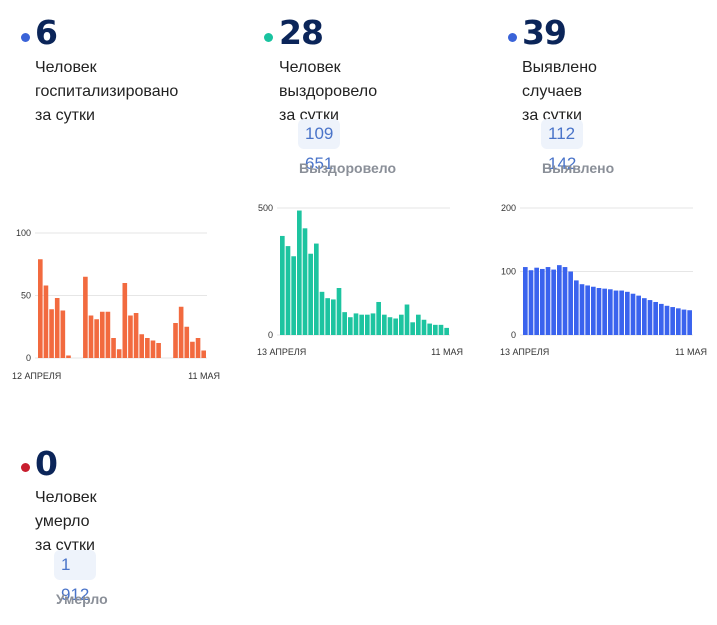 The width and height of the screenshot is (717, 625). Describe the element at coordinates (559, 79) in the screenshot. I see `desc-line: Выявлено случаев` at that location.